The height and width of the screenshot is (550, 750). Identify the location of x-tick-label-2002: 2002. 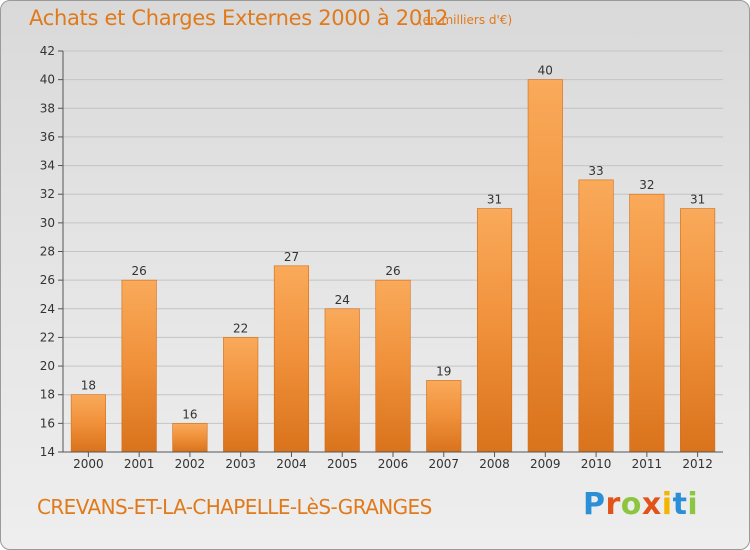
(190, 464).